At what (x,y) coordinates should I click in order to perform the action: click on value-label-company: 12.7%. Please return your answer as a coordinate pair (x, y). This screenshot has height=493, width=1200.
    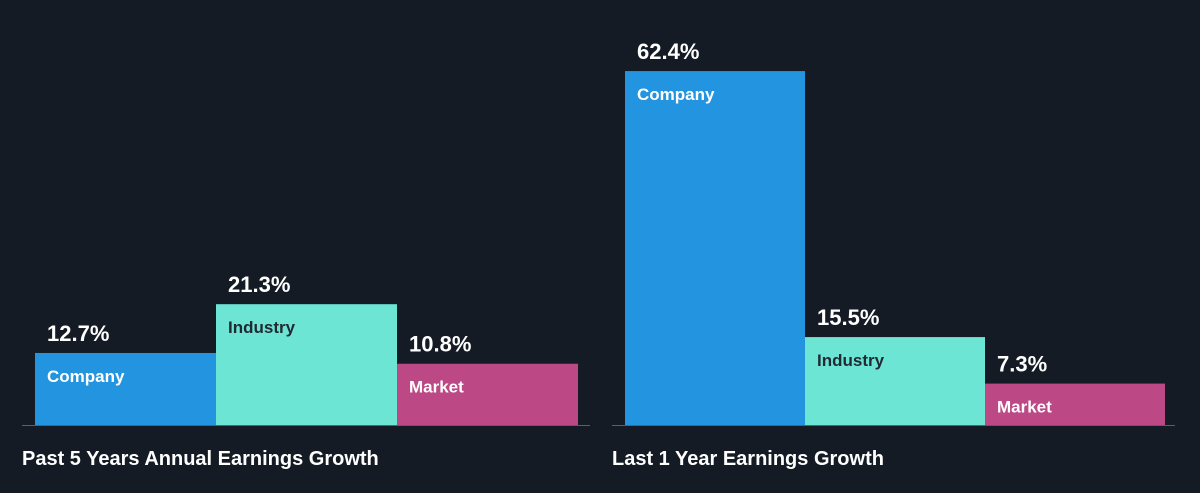
    Looking at the image, I should click on (78, 333).